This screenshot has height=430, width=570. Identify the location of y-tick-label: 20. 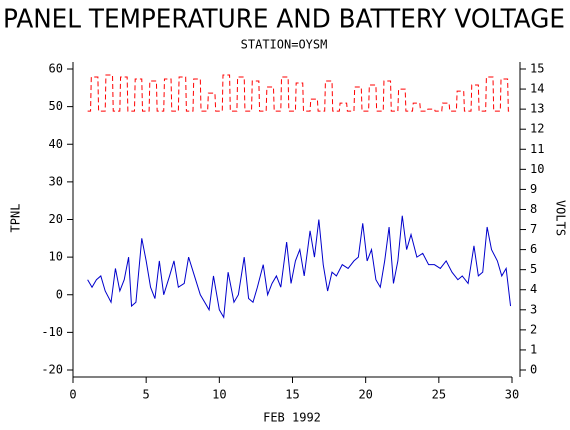
(56, 219).